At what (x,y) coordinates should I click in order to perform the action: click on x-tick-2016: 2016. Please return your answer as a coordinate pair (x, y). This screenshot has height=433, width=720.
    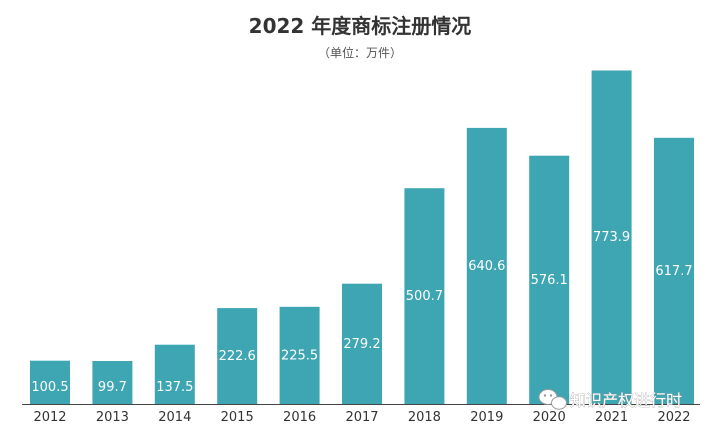
    Looking at the image, I should click on (299, 417).